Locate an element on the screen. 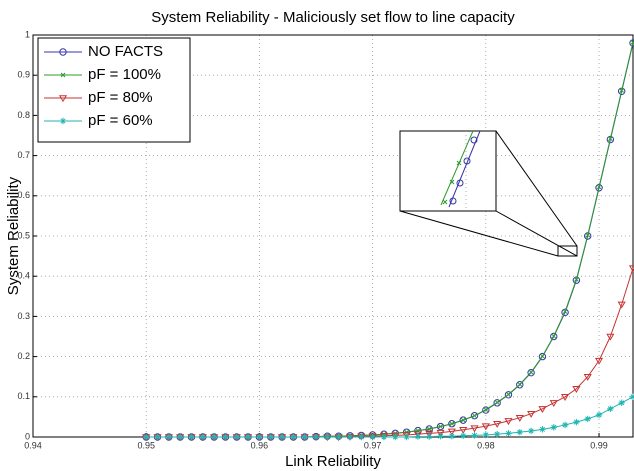  y-axis-label: System Reliability is located at coordinates (13, 235).